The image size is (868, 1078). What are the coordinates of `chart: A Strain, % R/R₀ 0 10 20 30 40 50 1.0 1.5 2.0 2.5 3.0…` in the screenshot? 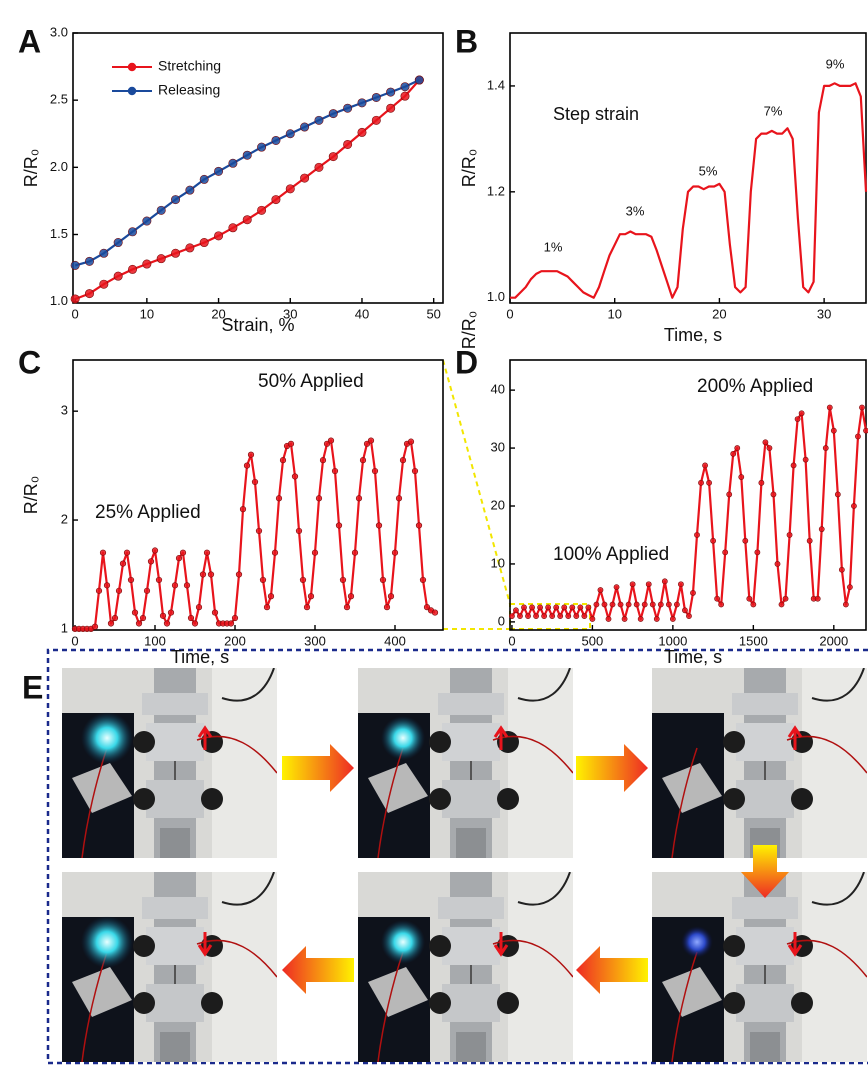 It's located at (231, 179).